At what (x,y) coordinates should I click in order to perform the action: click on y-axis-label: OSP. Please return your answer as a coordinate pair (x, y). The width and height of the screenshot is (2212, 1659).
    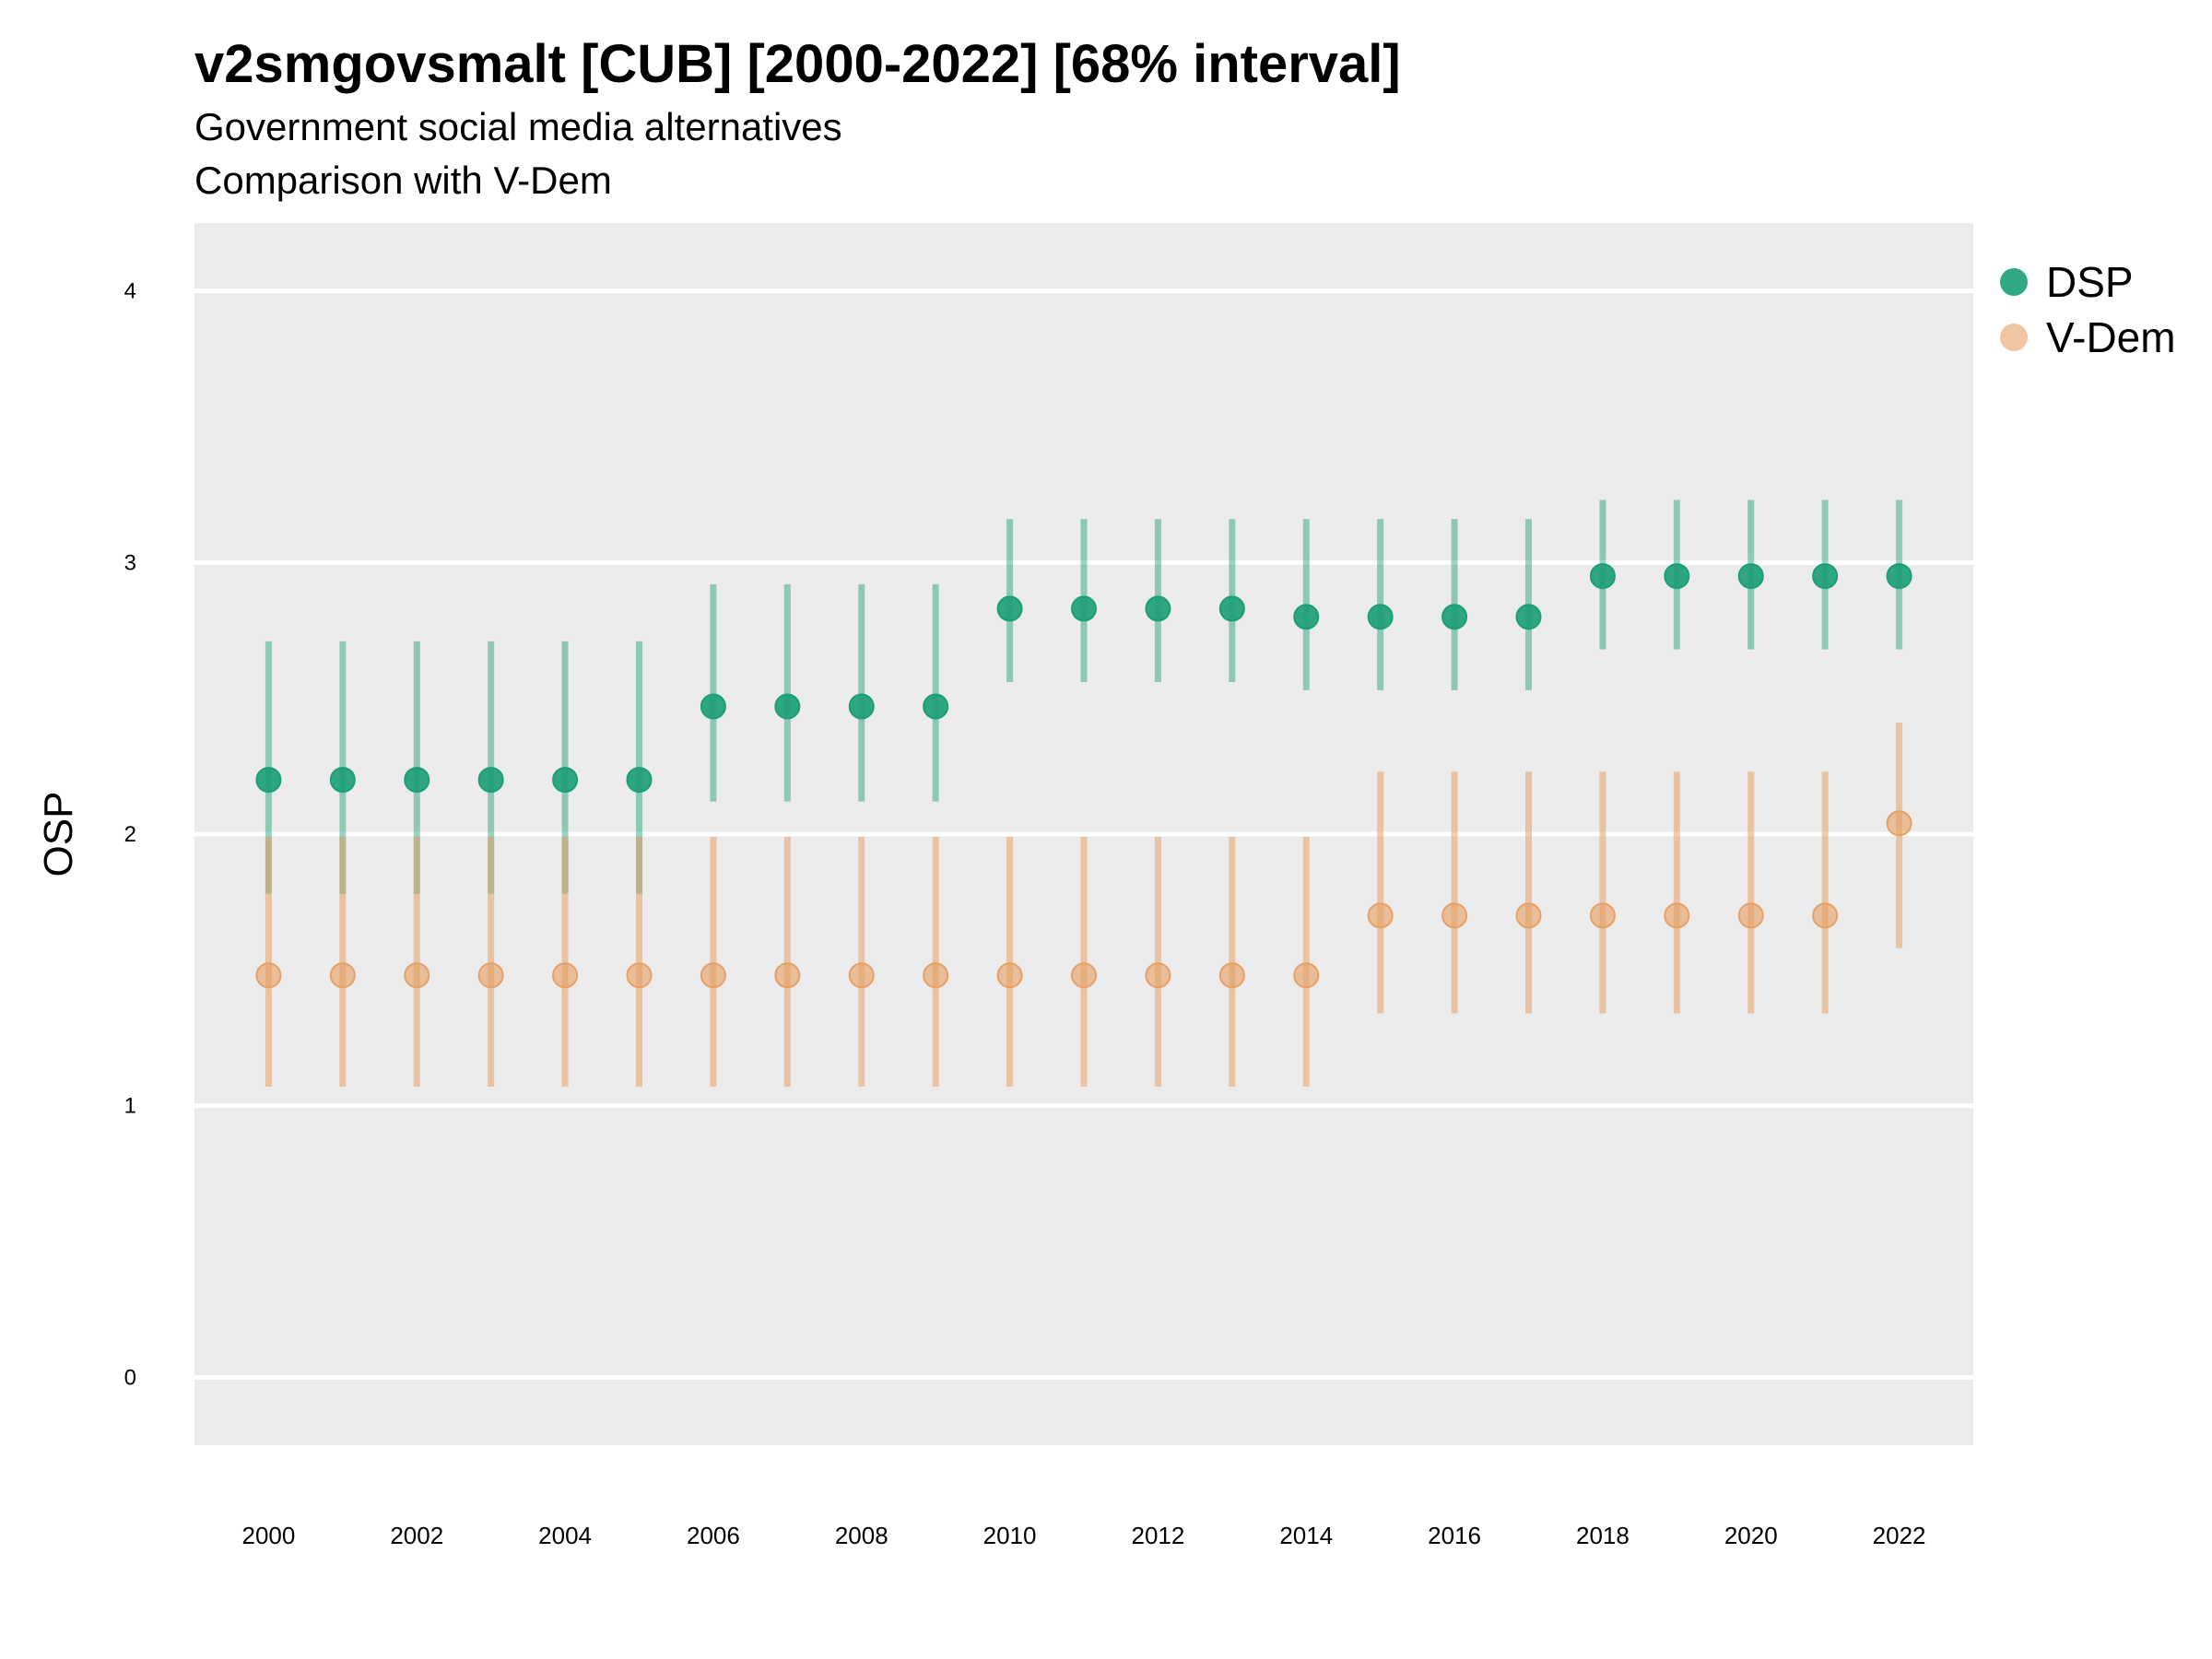
    Looking at the image, I should click on (58, 834).